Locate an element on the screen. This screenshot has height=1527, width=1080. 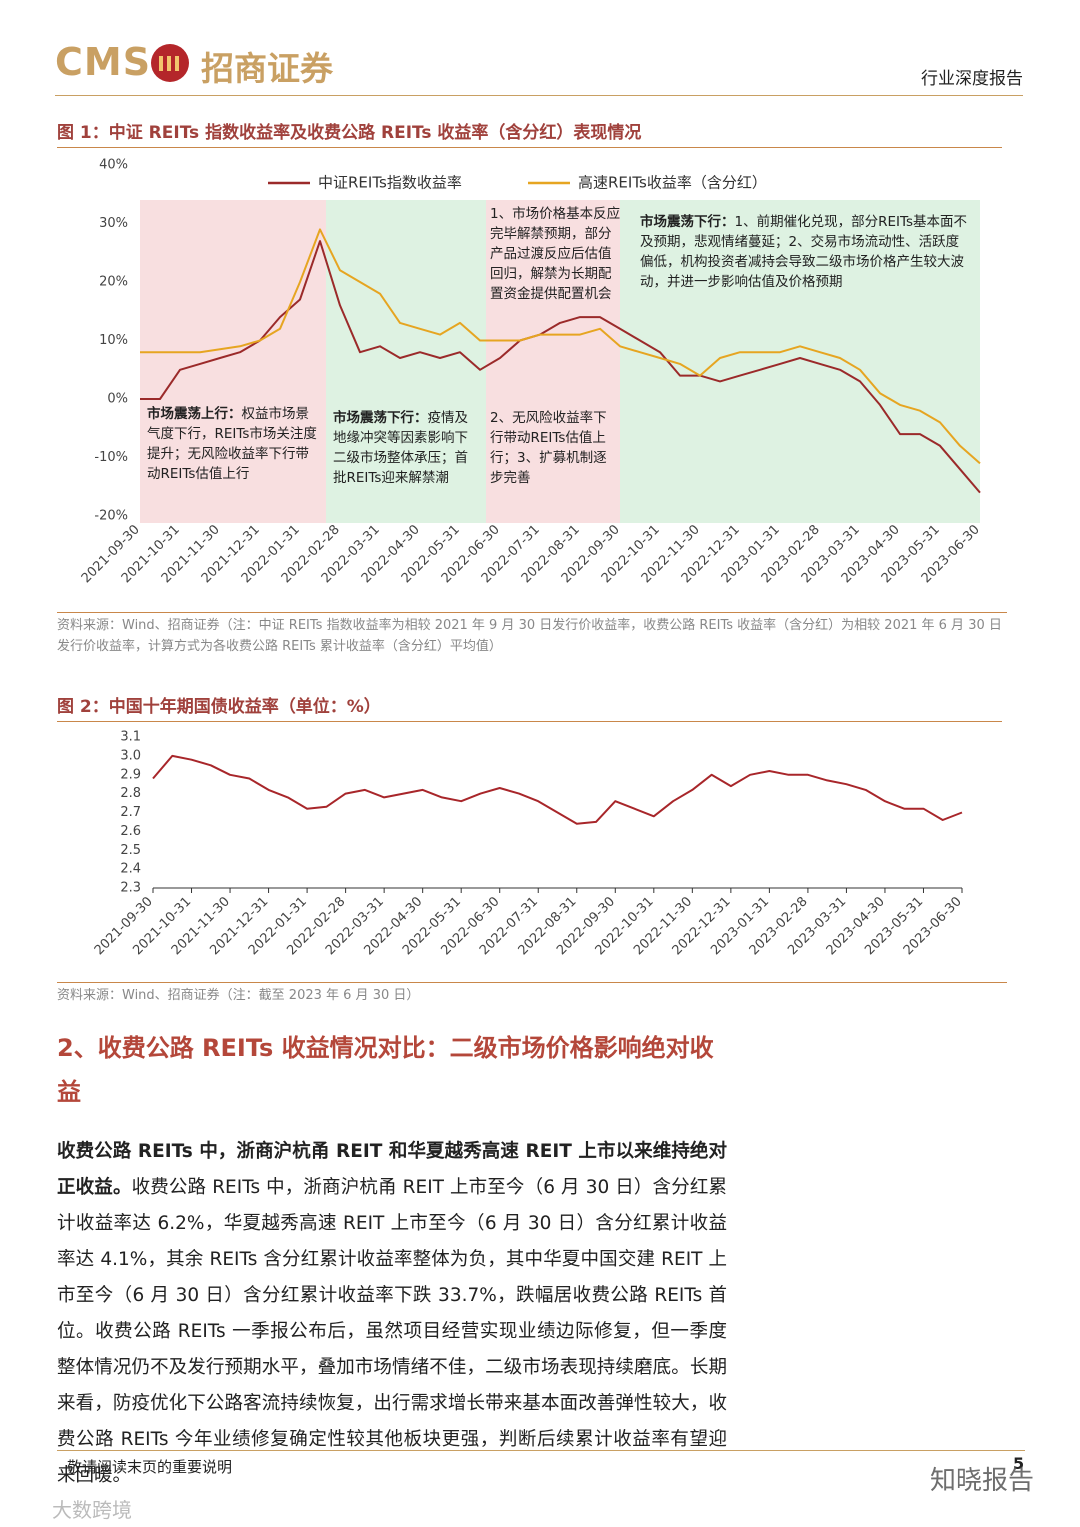
annotation-text: 2、无风险收益率下行带动REITs估值上行；3、扩募机制逐步完善 is located at coordinates (548, 448).